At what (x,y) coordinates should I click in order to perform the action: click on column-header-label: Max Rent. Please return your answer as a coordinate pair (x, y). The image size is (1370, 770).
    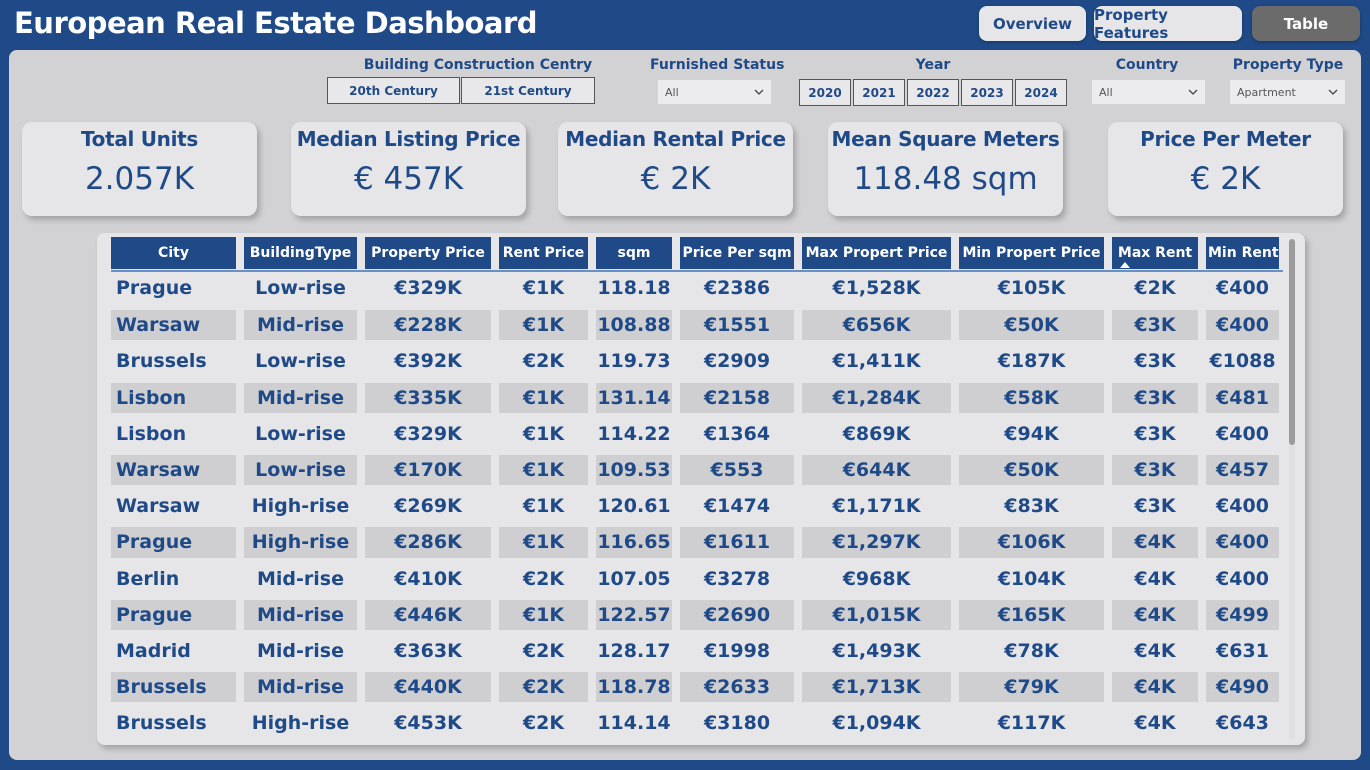
    Looking at the image, I should click on (1155, 253).